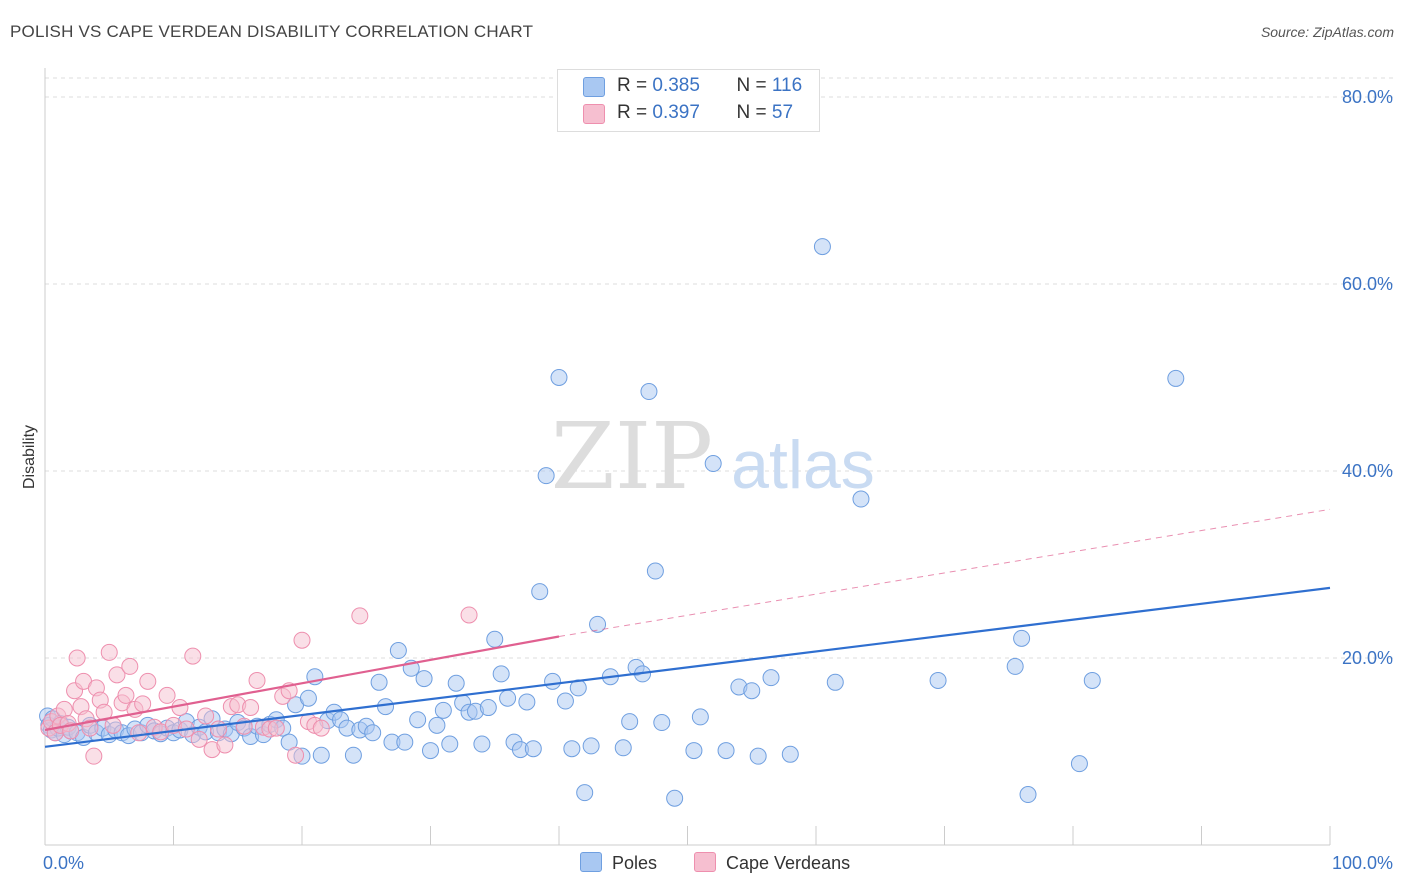 This screenshot has width=1406, height=892. I want to click on legend-r-value-poles: 0.385, so click(676, 85).